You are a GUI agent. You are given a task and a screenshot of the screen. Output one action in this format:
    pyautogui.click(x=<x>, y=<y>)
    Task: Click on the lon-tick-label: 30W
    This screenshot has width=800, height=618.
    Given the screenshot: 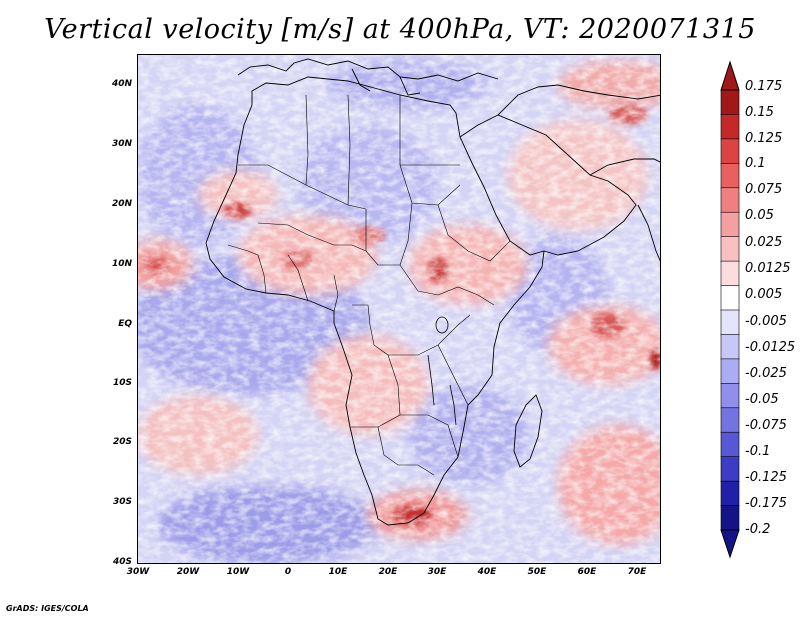 What is the action you would take?
    pyautogui.click(x=138, y=572)
    